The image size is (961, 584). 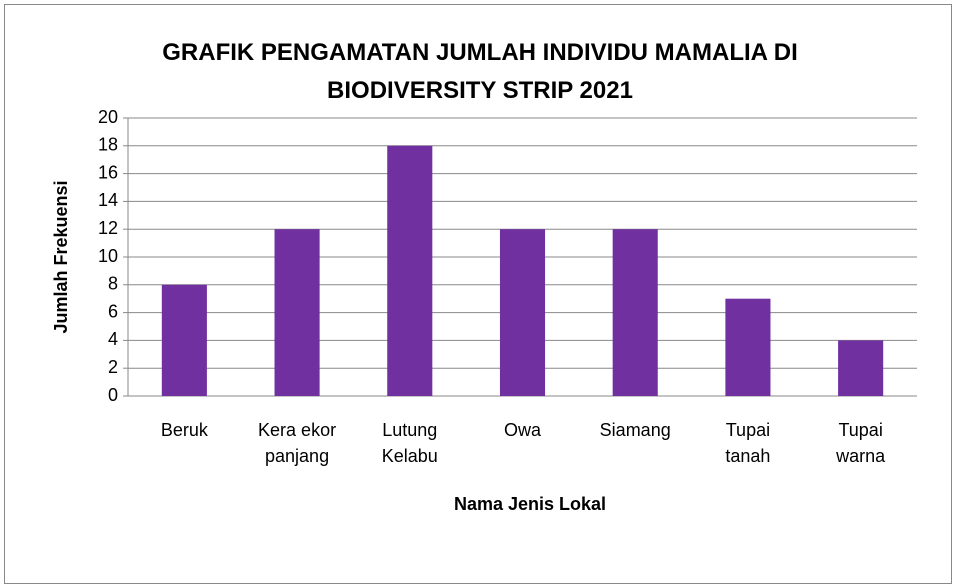 What do you see at coordinates (113, 284) in the screenshot?
I see `y-tick-label: 8` at bounding box center [113, 284].